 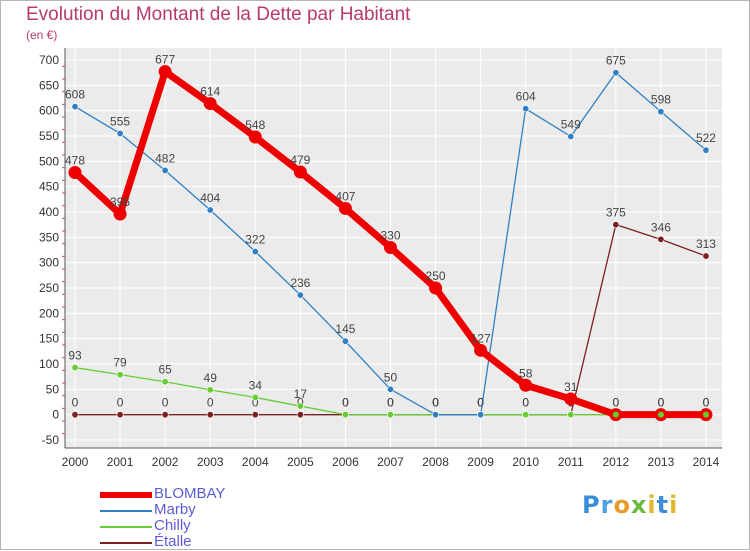 What do you see at coordinates (436, 276) in the screenshot?
I see `data-label-blombay: 250` at bounding box center [436, 276].